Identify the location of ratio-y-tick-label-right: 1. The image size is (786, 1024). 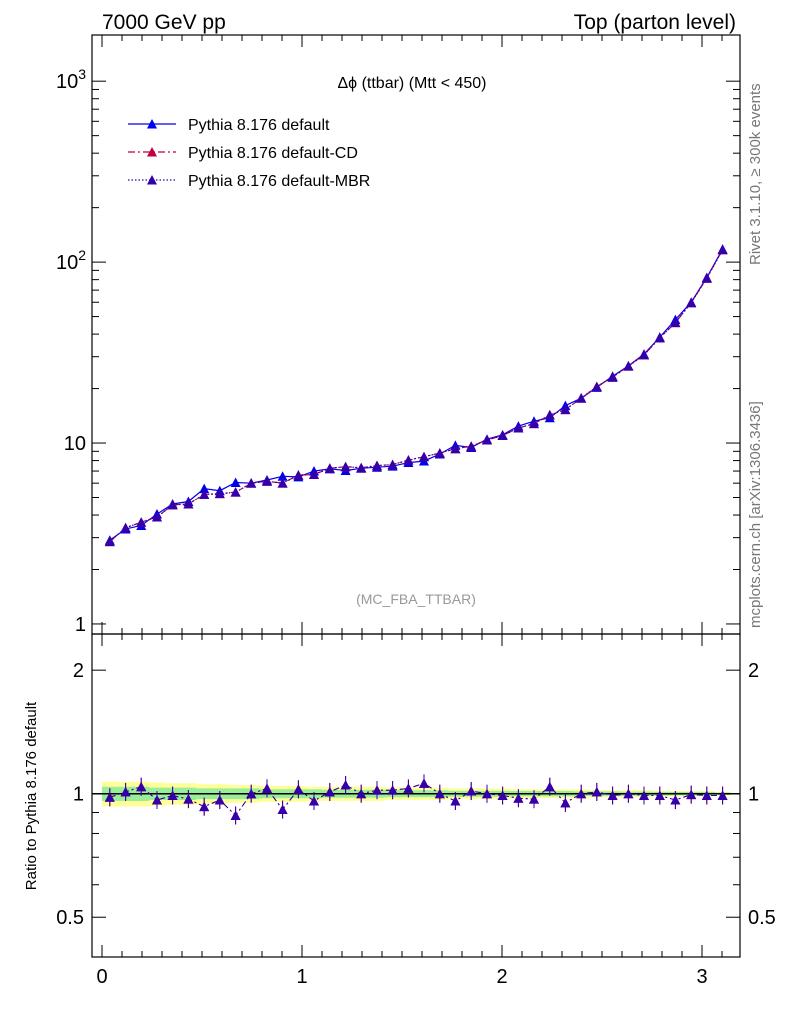
(753, 795).